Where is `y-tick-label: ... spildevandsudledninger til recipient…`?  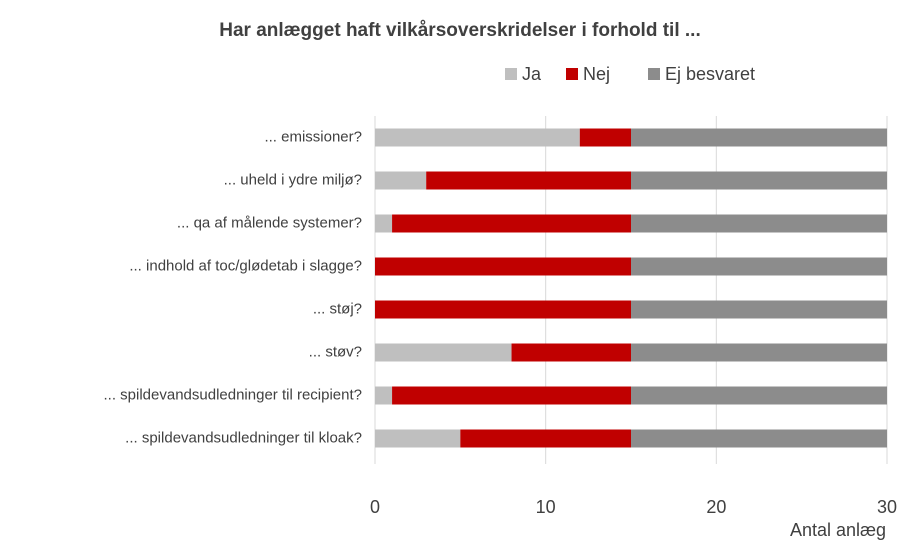 y-tick-label: ... spildevandsudledninger til recipient… is located at coordinates (233, 394).